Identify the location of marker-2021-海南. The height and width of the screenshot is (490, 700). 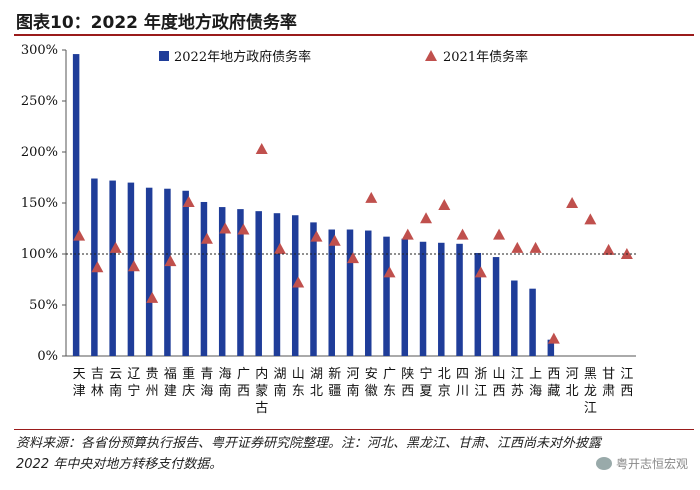
(225, 228).